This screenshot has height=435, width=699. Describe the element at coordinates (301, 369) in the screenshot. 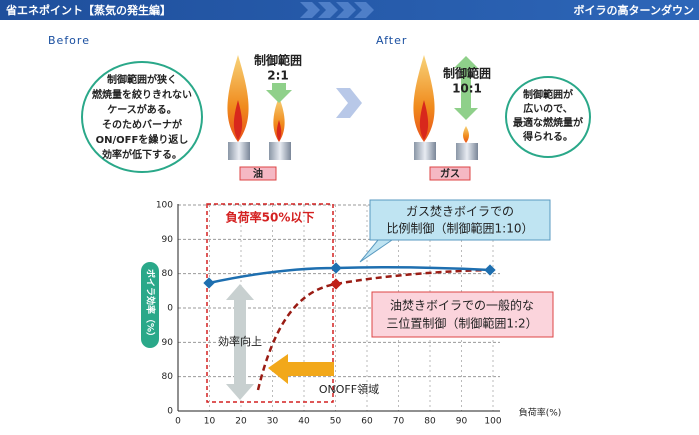

I see `onoff-arrow` at that location.